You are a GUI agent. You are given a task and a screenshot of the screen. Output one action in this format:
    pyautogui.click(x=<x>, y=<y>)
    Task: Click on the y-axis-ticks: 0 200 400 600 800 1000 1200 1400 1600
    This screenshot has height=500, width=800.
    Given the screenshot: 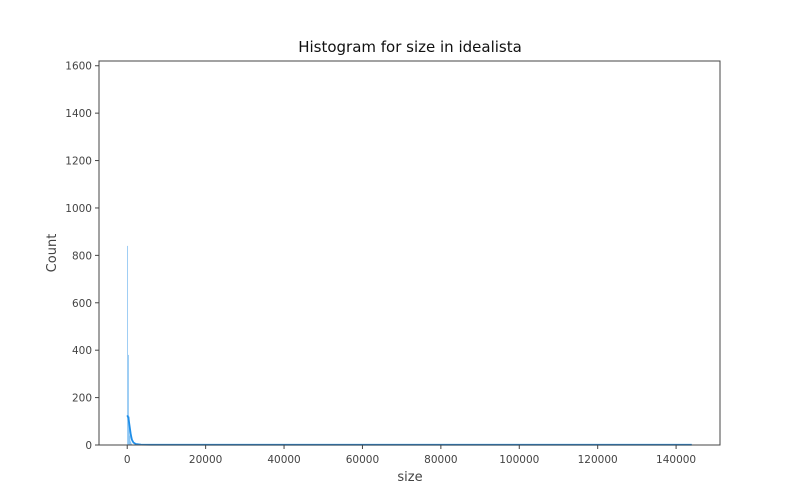 What is the action you would take?
    pyautogui.click(x=82, y=256)
    